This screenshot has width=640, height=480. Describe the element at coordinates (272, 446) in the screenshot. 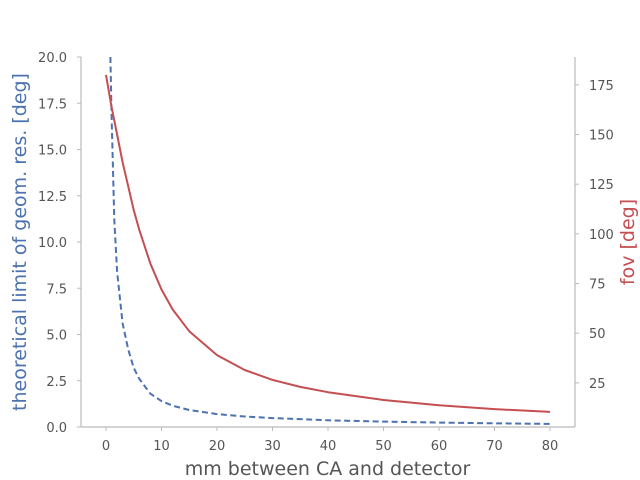

I see `x-tick-label: 30` at that location.